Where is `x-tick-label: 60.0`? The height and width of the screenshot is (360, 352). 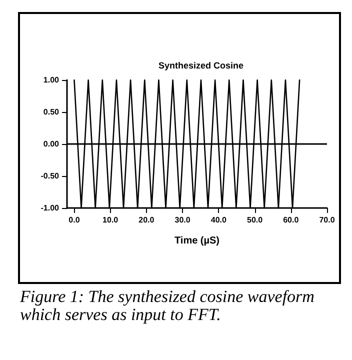 x-tick-label: 60.0 is located at coordinates (291, 220).